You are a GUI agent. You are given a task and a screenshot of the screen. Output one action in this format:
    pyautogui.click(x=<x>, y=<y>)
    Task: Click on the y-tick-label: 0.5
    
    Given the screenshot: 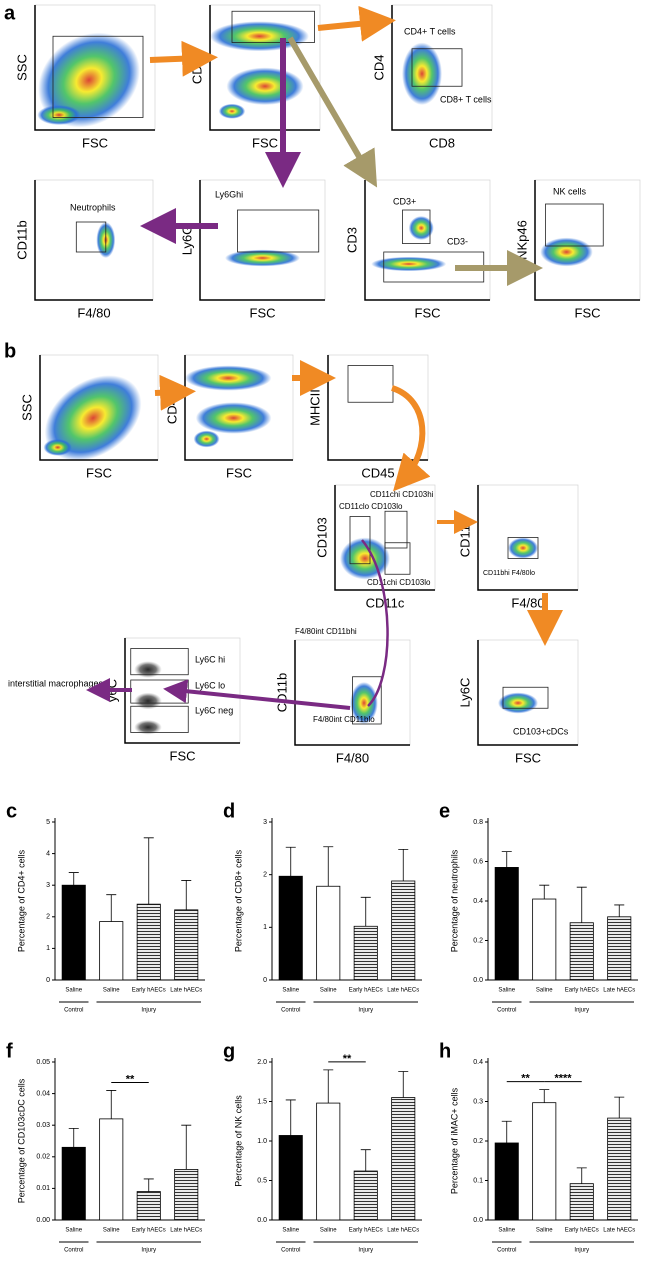 What is the action you would take?
    pyautogui.click(x=262, y=1180)
    